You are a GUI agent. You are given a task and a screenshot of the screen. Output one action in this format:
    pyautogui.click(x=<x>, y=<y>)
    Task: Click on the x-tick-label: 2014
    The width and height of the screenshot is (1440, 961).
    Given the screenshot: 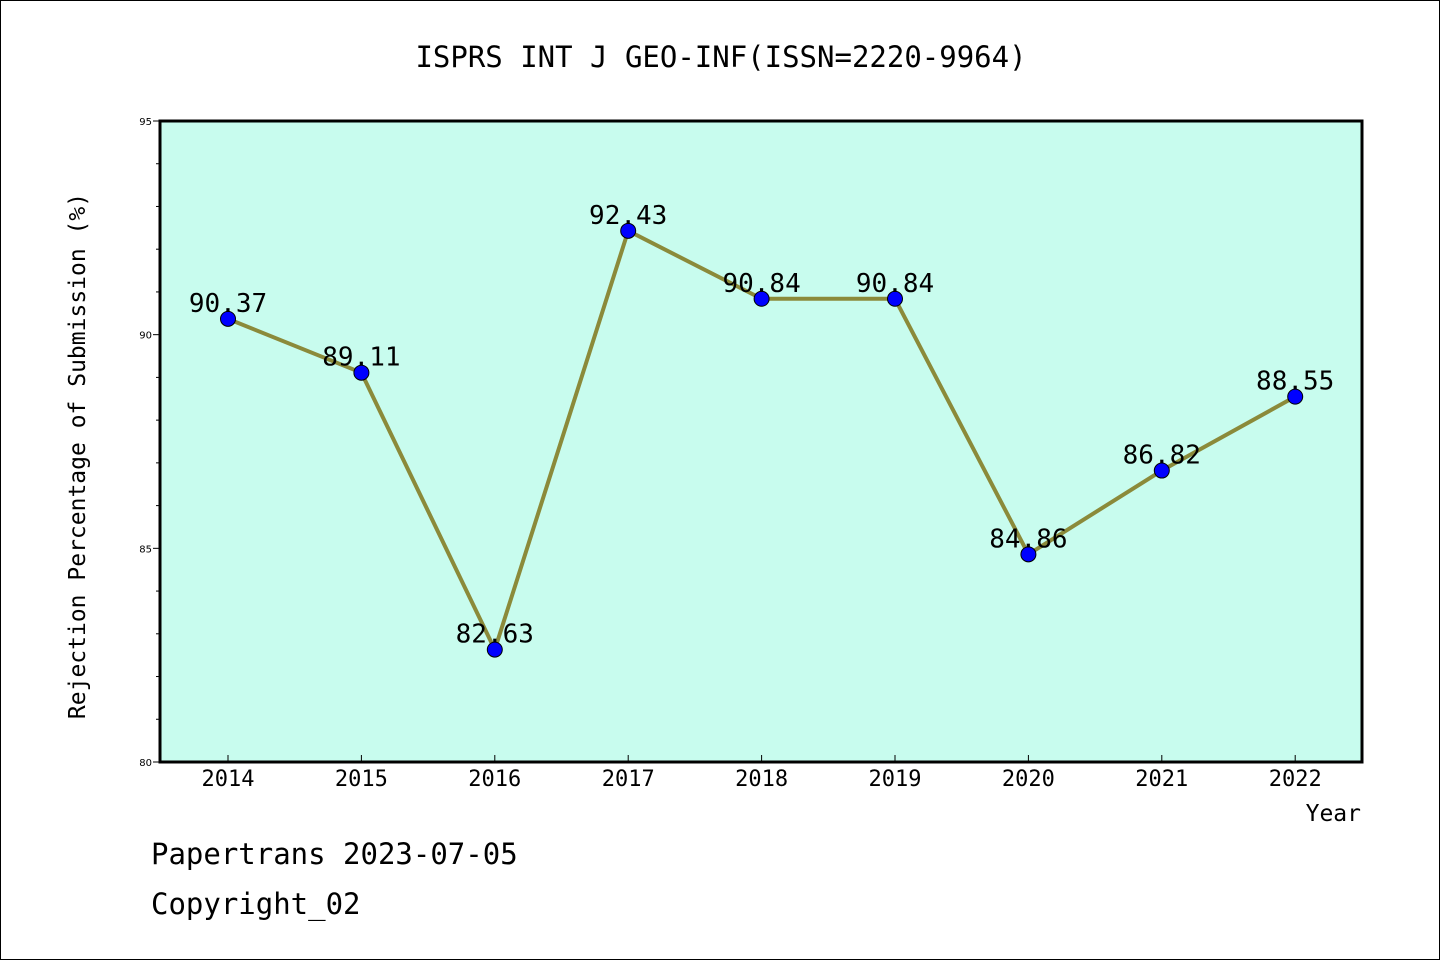 What is the action you would take?
    pyautogui.click(x=228, y=779)
    